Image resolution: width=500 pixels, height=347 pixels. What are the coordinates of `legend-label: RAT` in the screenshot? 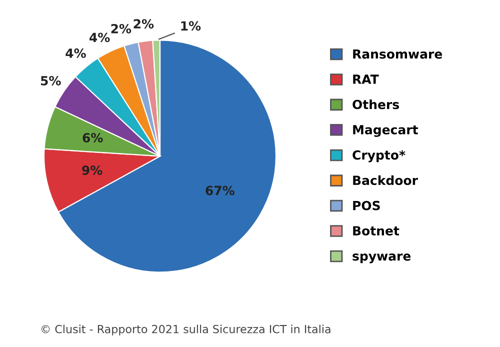 It's located at (366, 79).